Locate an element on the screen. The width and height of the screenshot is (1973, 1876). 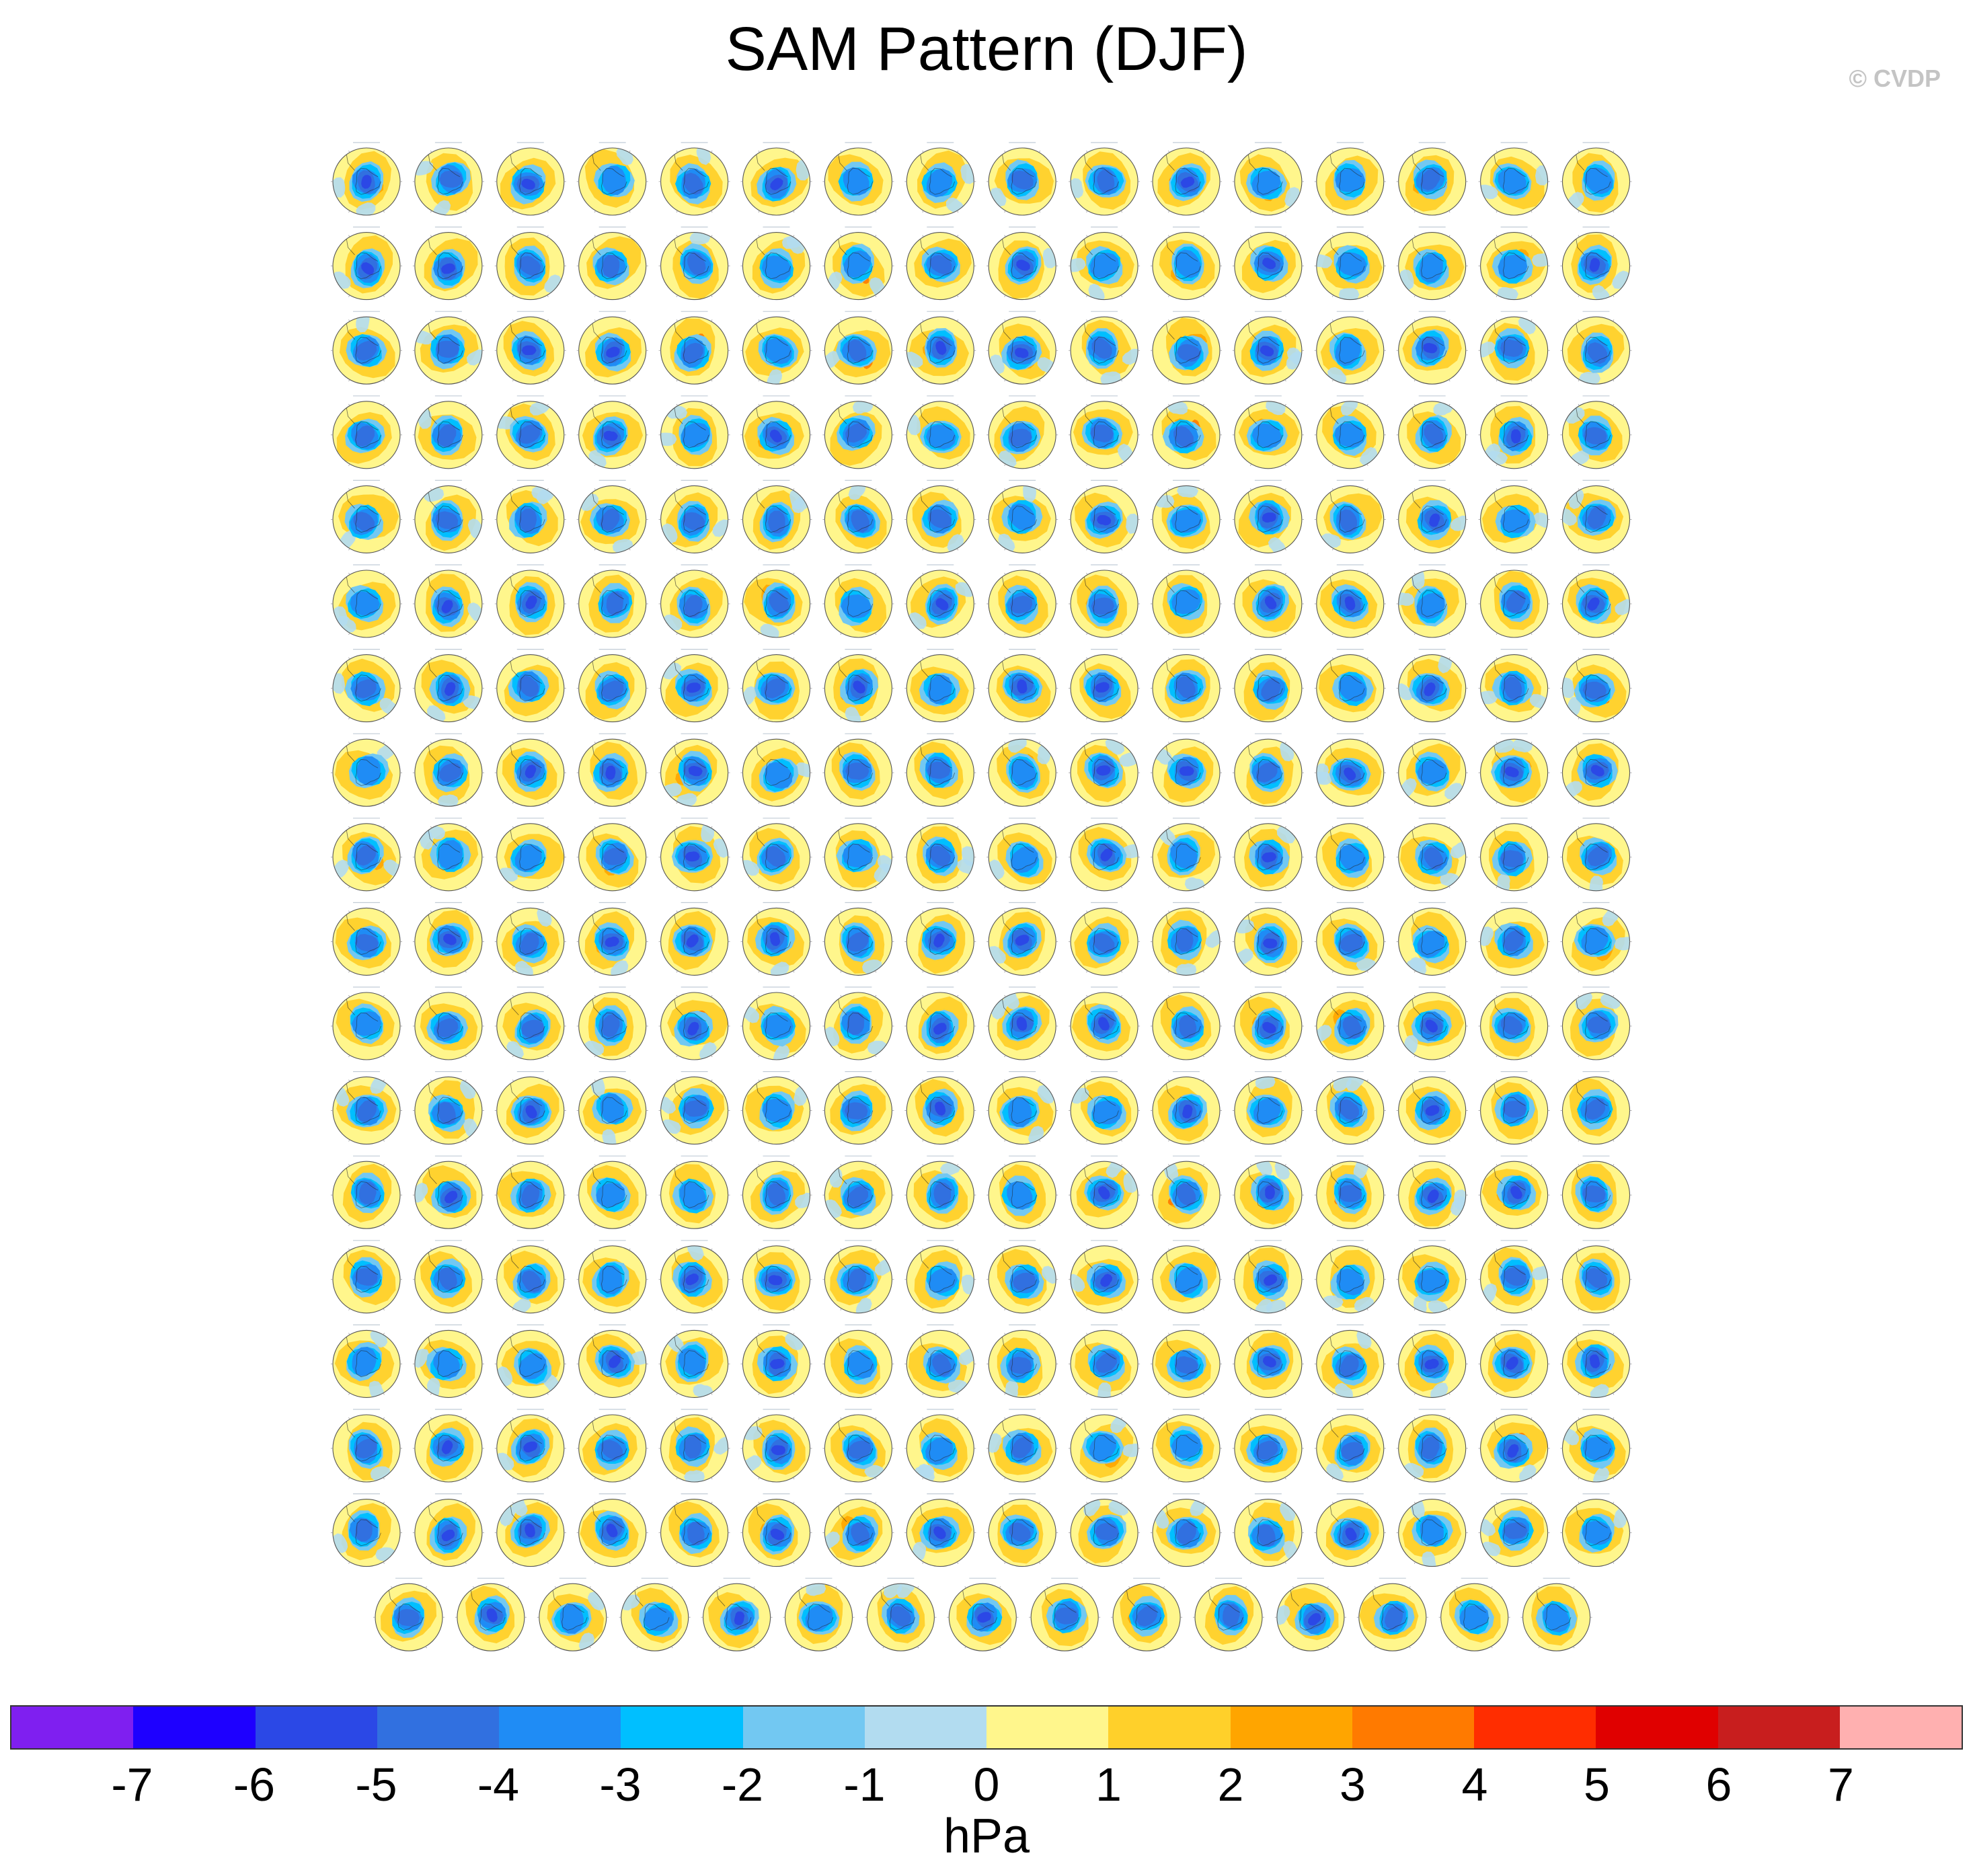
colorbar-tick-label: 2 is located at coordinates (1230, 1784).